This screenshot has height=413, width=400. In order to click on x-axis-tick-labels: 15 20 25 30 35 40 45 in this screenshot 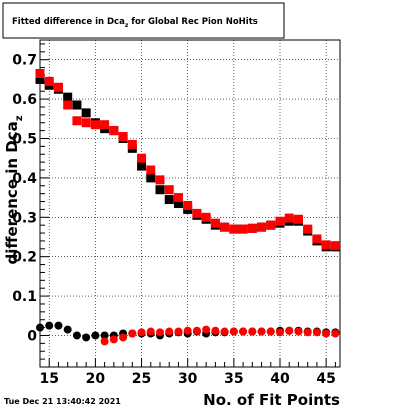, I will do `click(187, 379)`.